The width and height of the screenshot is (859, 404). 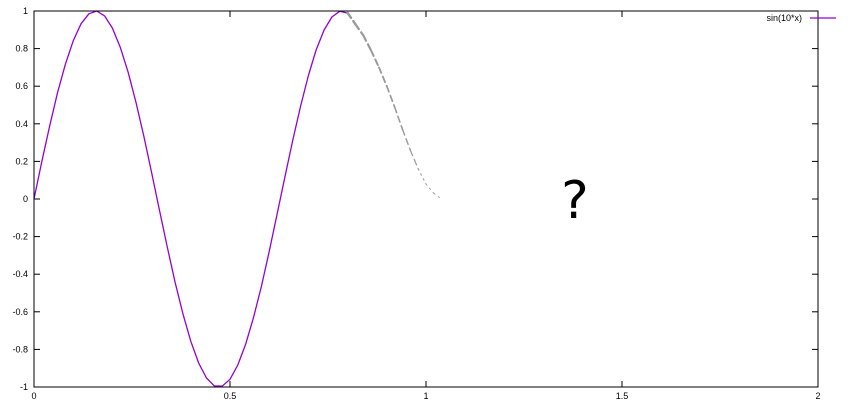 I want to click on y-tick-label: 0.4, so click(x=21, y=124).